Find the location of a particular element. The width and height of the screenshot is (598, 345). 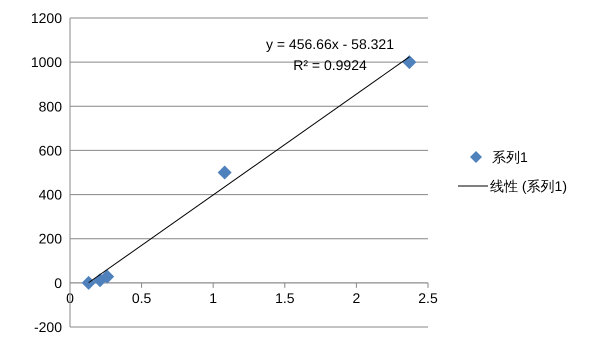

y-tick-label: 0 is located at coordinates (58, 282).